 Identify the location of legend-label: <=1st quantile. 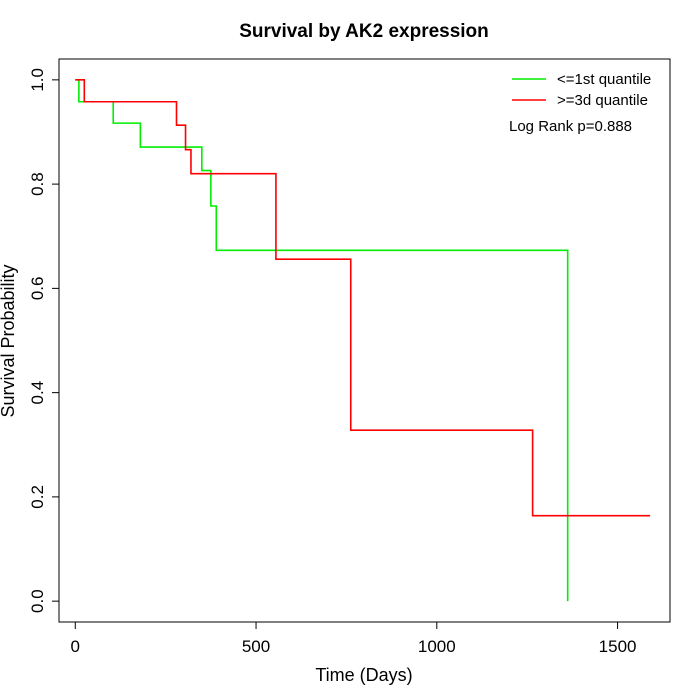
(604, 79).